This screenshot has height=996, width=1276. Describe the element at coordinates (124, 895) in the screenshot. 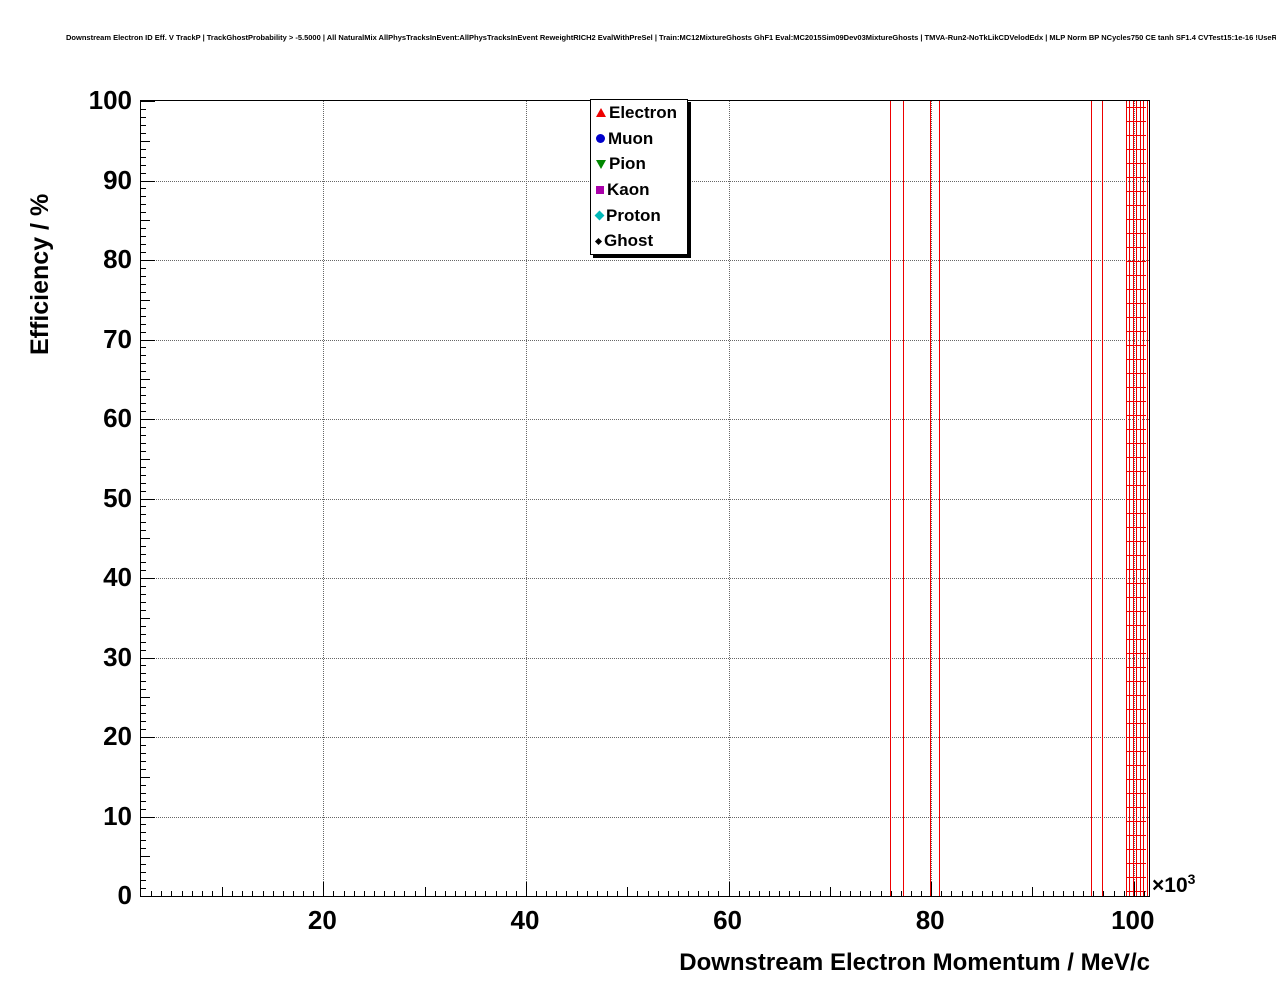

I see `y-tick-label: 0` at that location.